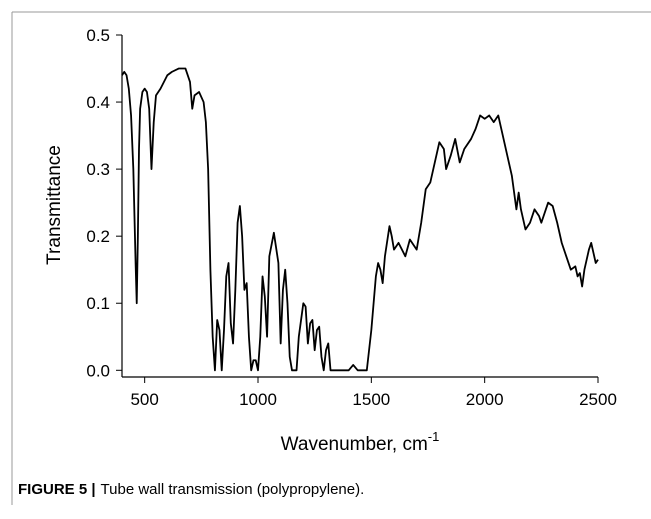 The width and height of the screenshot is (651, 519). I want to click on caption-text: Tube wall transmission (polypropylene)., so click(233, 489).